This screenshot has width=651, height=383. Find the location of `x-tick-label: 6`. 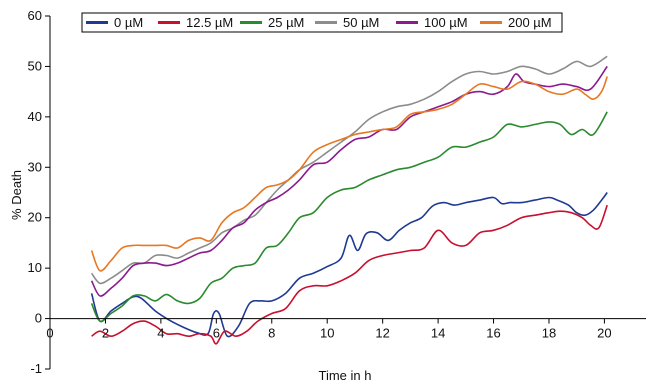

x-tick-label: 6 is located at coordinates (216, 333).